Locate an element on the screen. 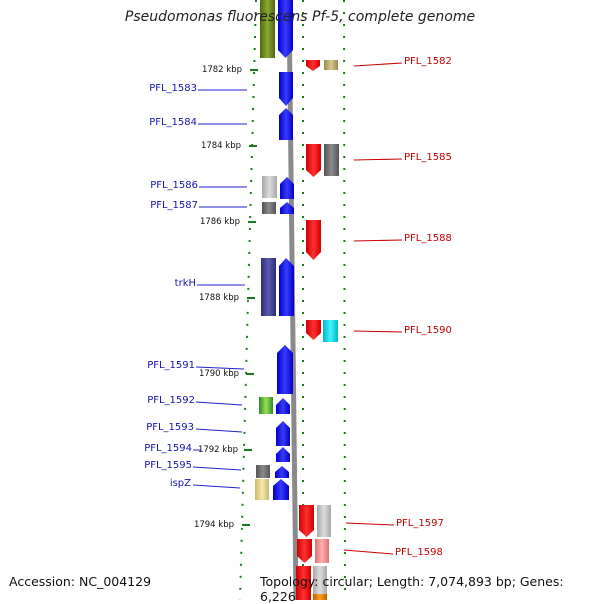 This screenshot has width=600, height=604. gene-label-right: PFL_1582 is located at coordinates (428, 61).